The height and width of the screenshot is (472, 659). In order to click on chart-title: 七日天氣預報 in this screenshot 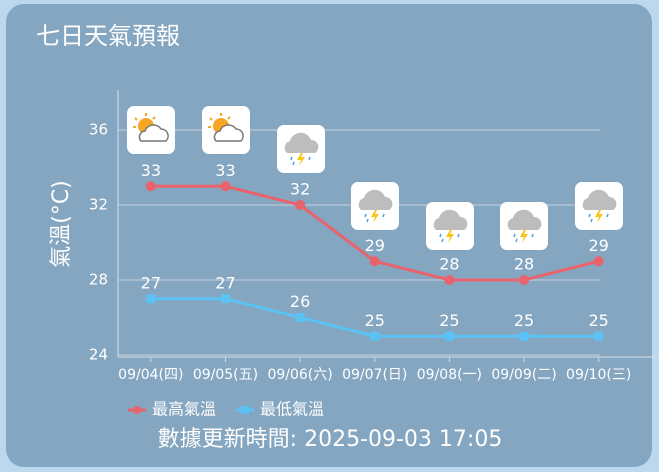, I will do `click(108, 36)`.